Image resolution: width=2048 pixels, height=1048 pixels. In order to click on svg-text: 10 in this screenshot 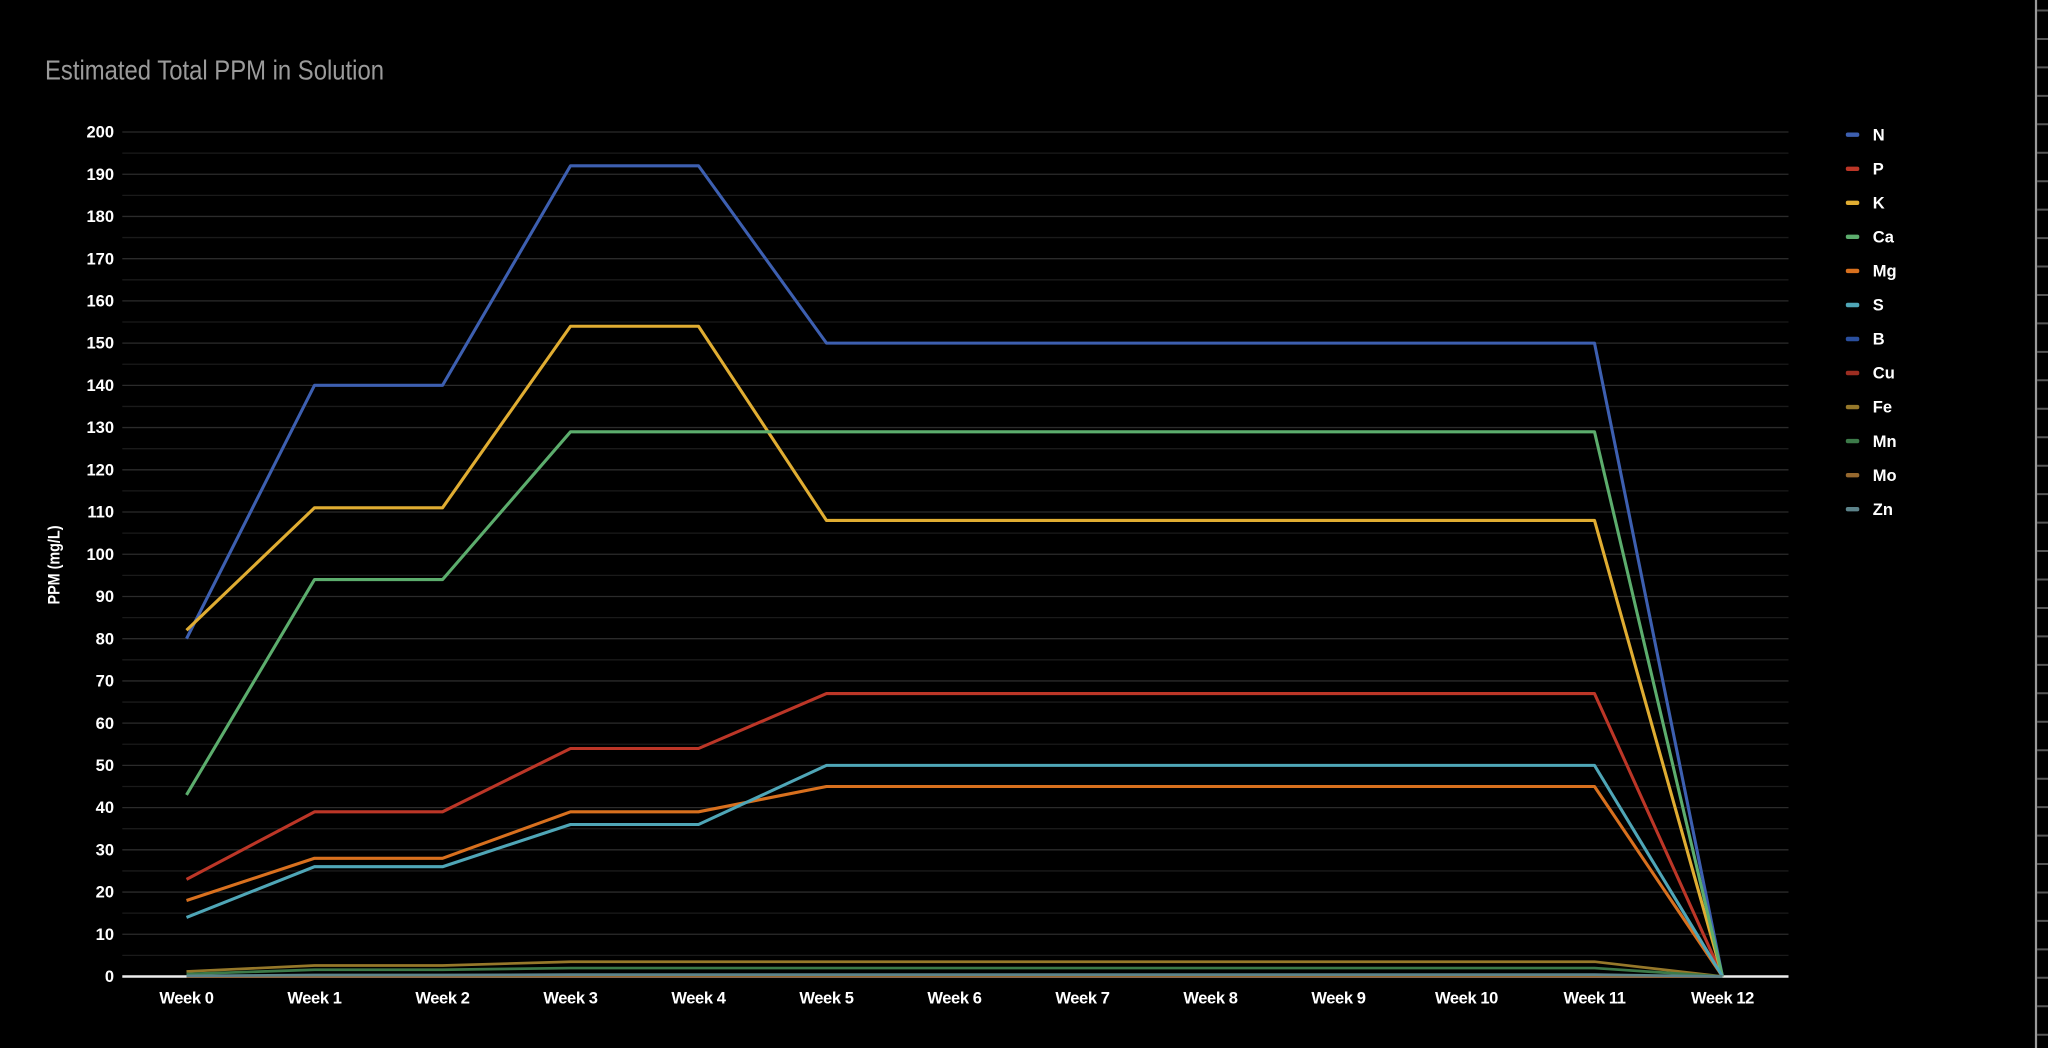, I will do `click(105, 935)`.